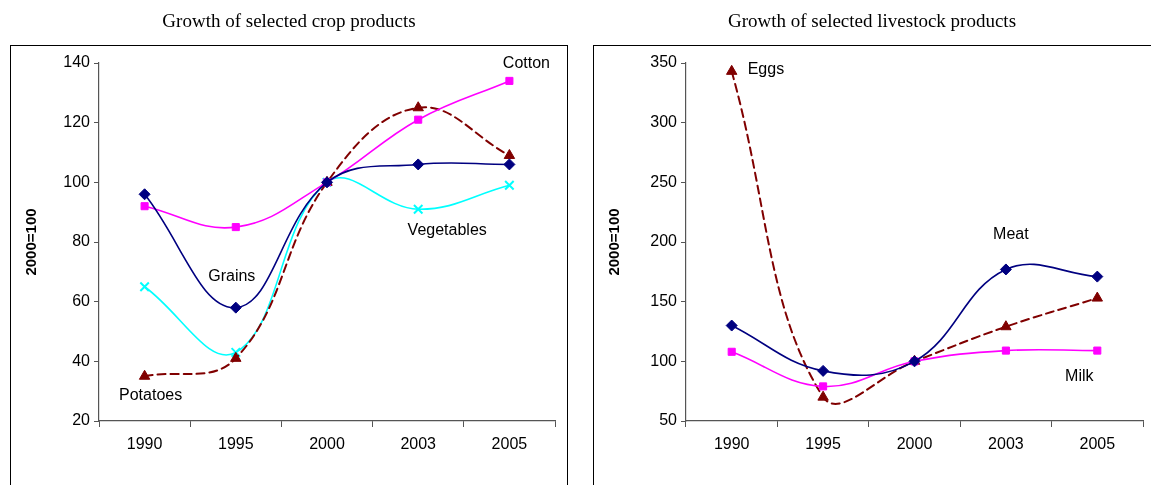  I want to click on series-label: Grains, so click(232, 276).